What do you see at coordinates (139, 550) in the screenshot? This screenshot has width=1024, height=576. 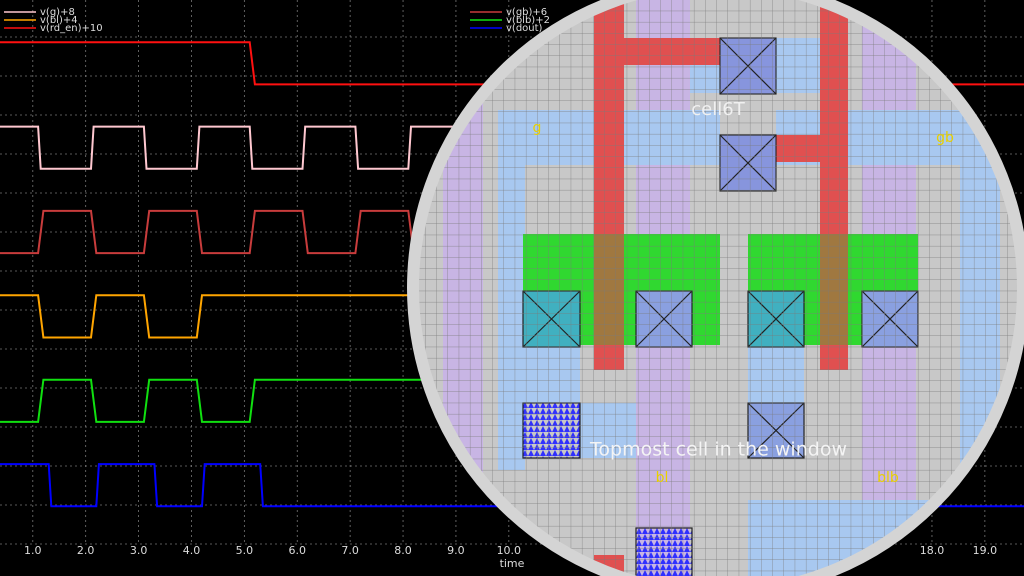 I see `x-tick-label: 3.0` at bounding box center [139, 550].